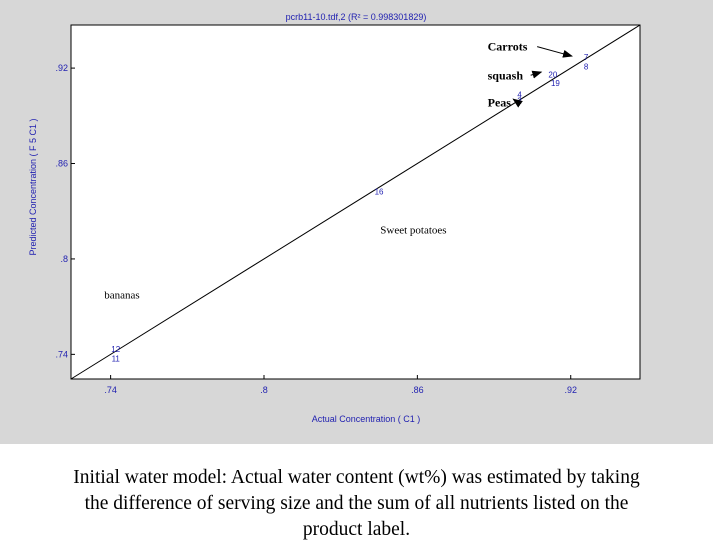  What do you see at coordinates (379, 191) in the screenshot?
I see `data-point-label: 16` at bounding box center [379, 191].